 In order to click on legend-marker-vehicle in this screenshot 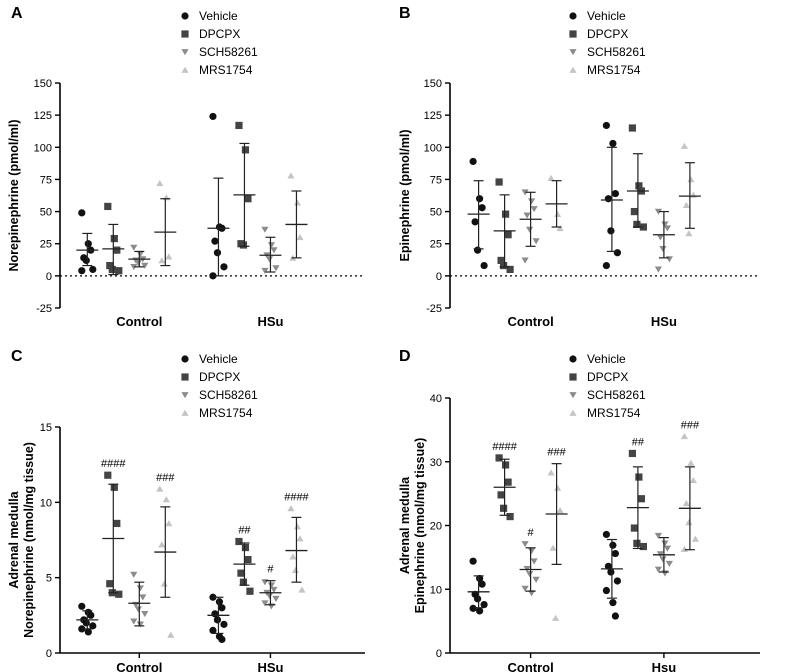, I will do `click(185, 359)`.